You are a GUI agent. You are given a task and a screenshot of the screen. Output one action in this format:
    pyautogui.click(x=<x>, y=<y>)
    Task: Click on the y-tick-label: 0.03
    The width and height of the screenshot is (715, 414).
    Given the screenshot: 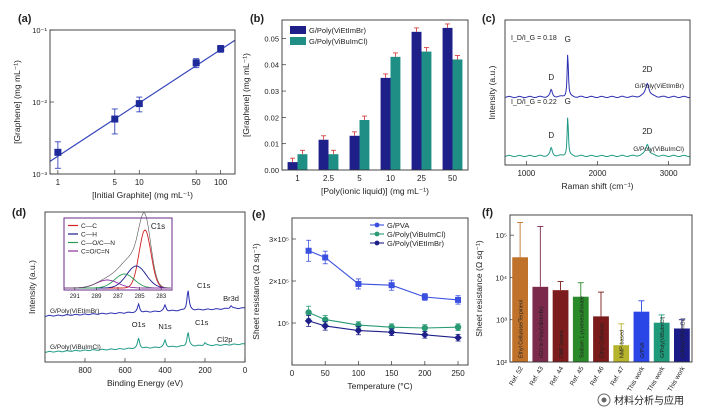 What is the action you would take?
    pyautogui.click(x=271, y=91)
    